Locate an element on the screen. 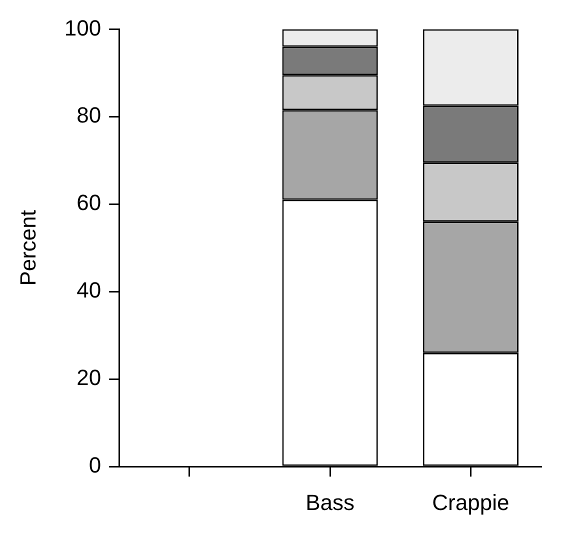 This screenshot has height=543, width=561. y-tick-label: 40 is located at coordinates (89, 290).